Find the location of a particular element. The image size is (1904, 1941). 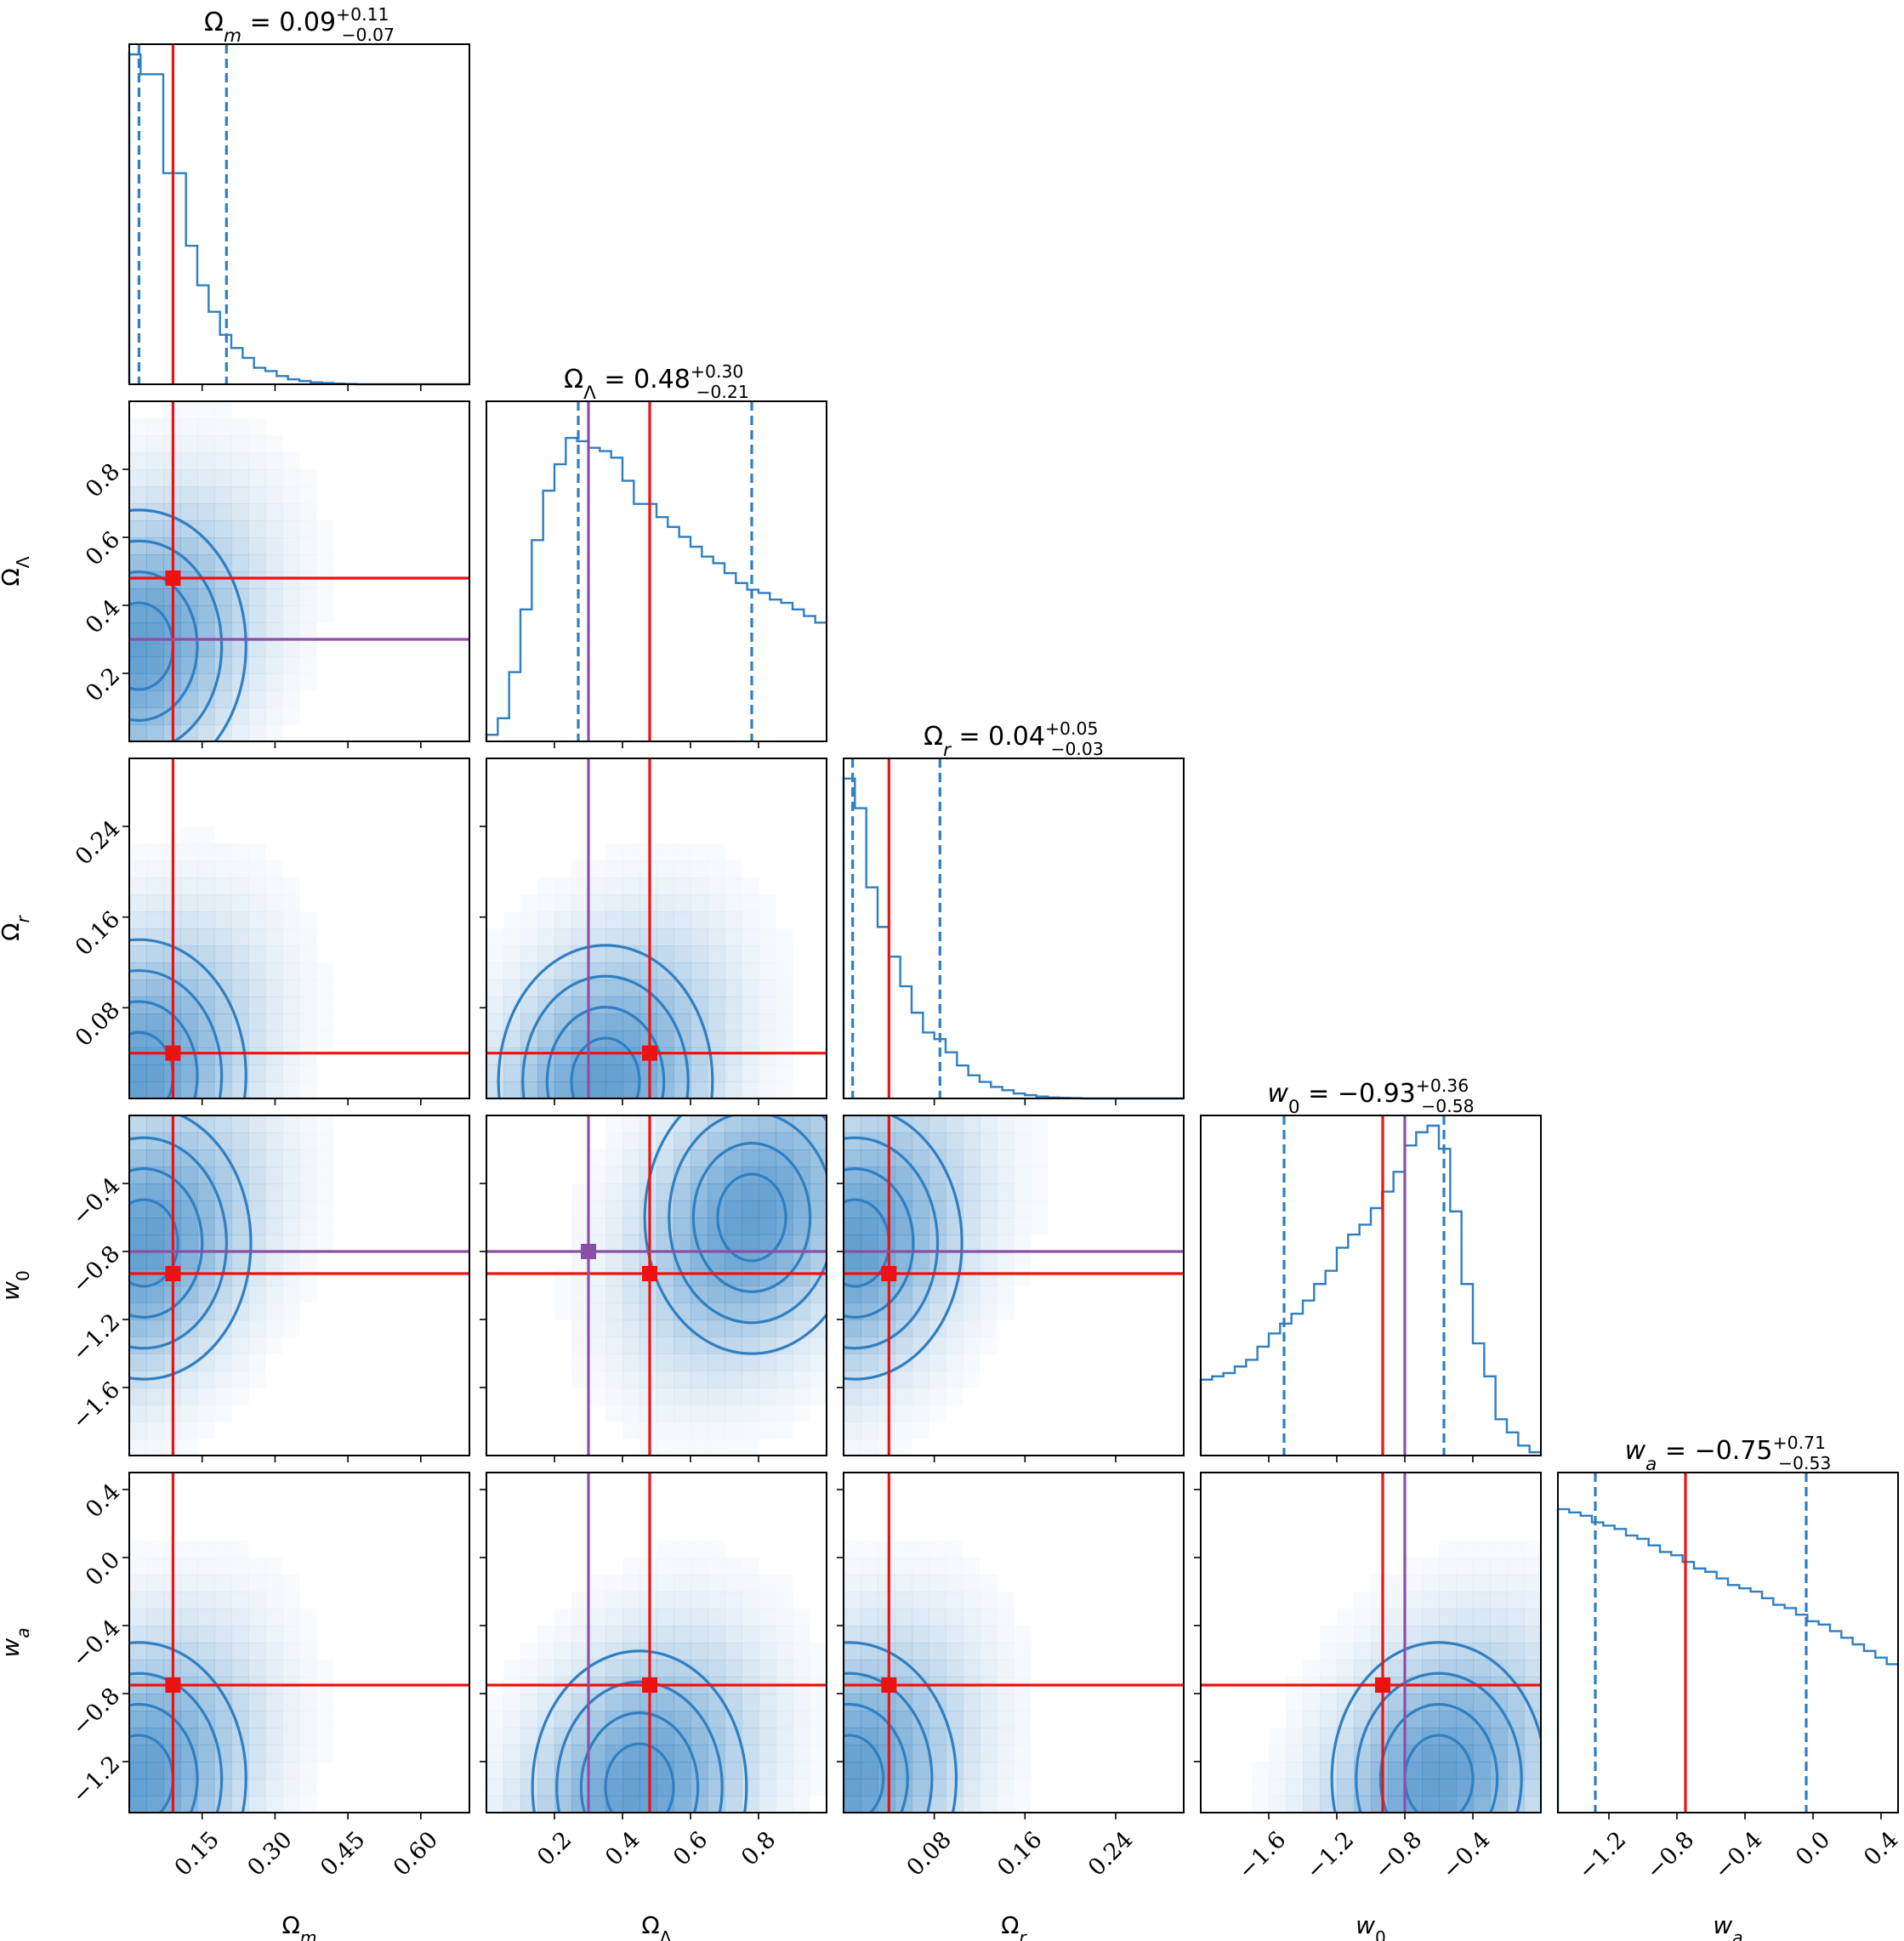

y-tick-label: −0.8 is located at coordinates (96, 1711).